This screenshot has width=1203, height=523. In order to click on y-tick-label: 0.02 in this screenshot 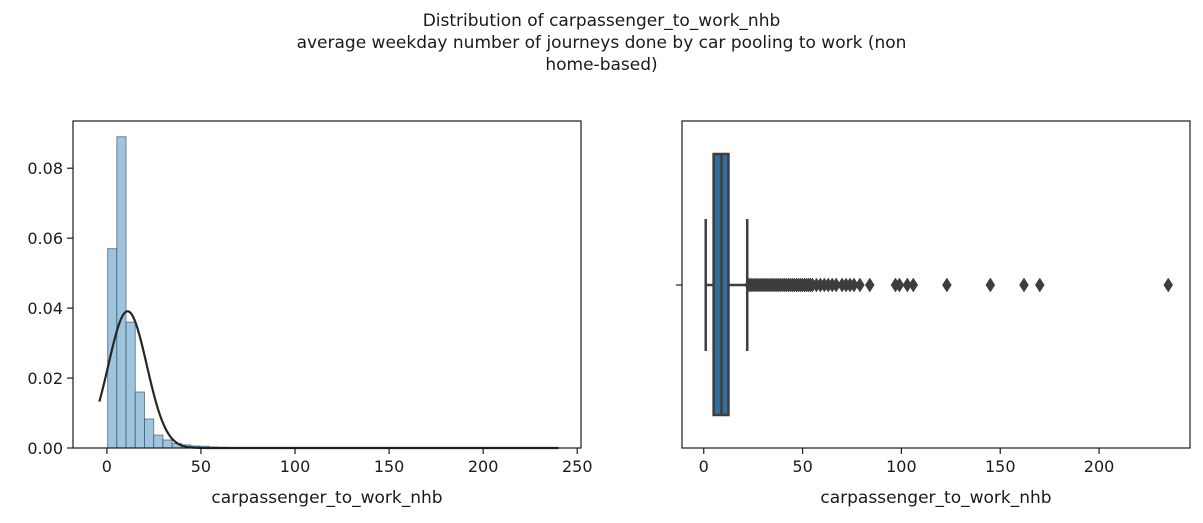, I will do `click(45, 378)`.